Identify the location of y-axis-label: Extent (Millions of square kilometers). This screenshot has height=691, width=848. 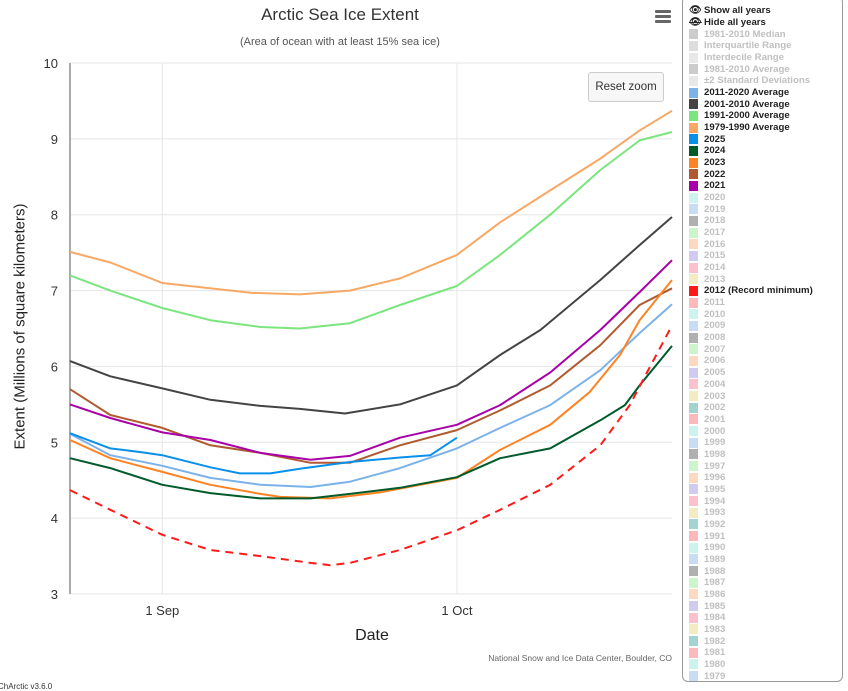
(20, 326).